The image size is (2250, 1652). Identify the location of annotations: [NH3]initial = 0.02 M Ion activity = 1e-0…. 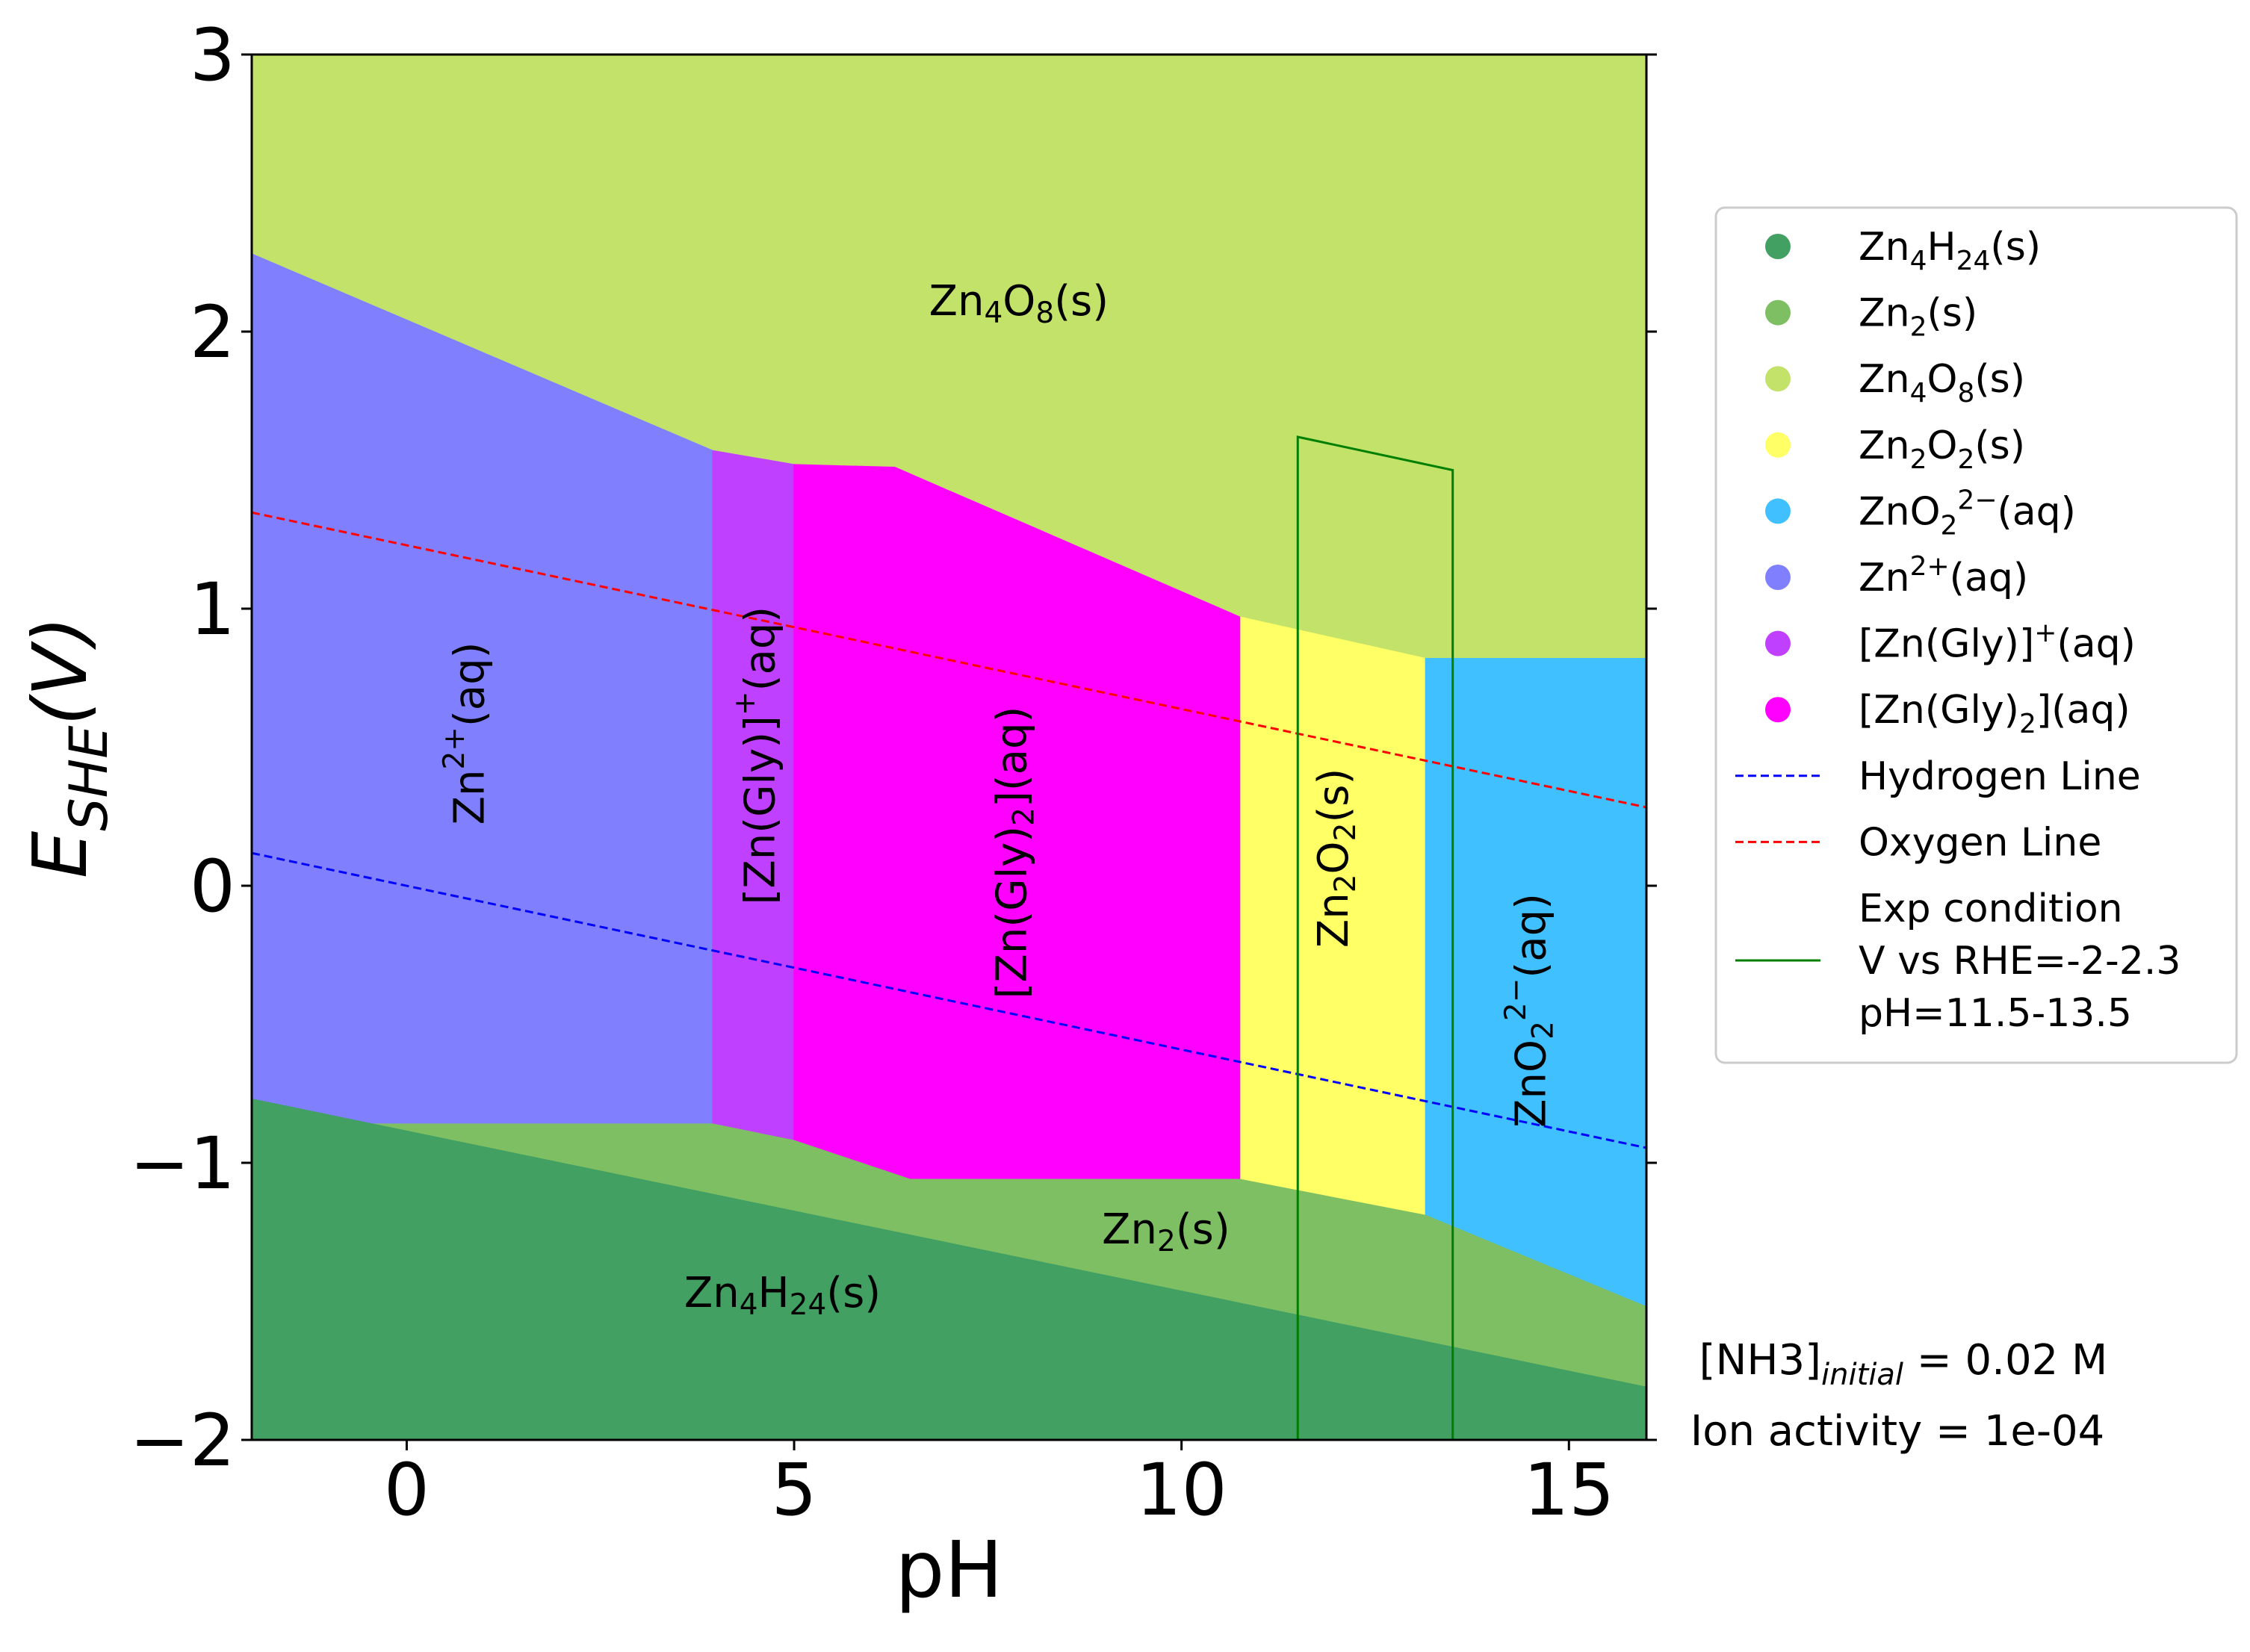
(1899, 1396).